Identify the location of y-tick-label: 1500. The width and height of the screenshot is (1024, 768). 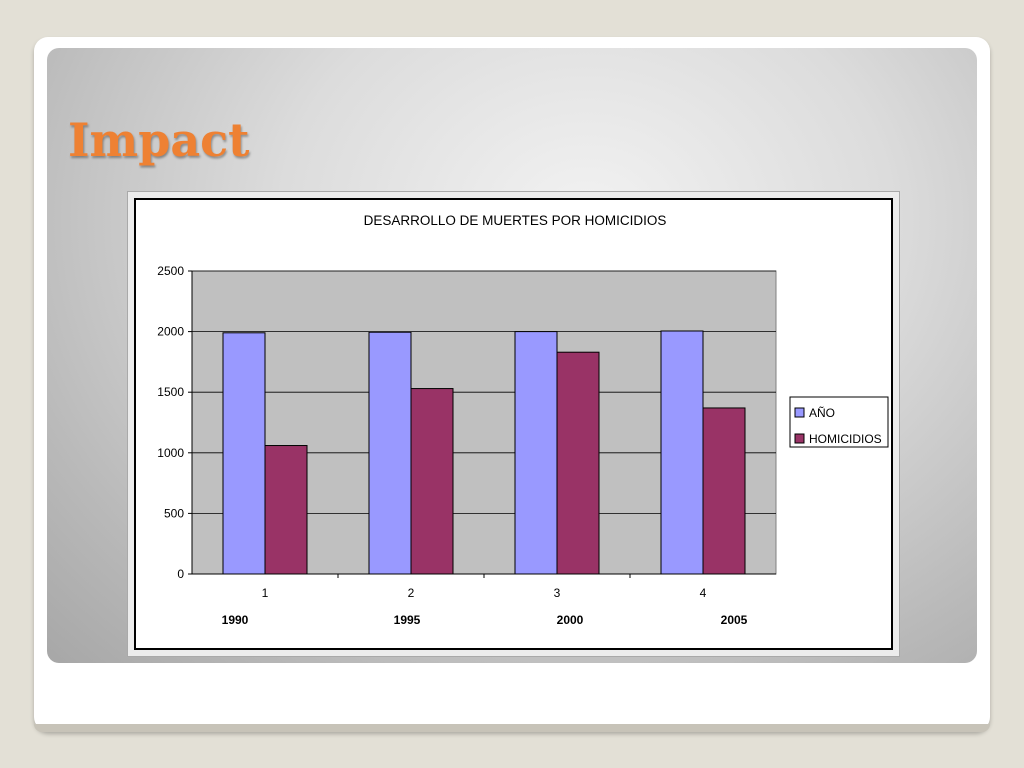
(170, 392).